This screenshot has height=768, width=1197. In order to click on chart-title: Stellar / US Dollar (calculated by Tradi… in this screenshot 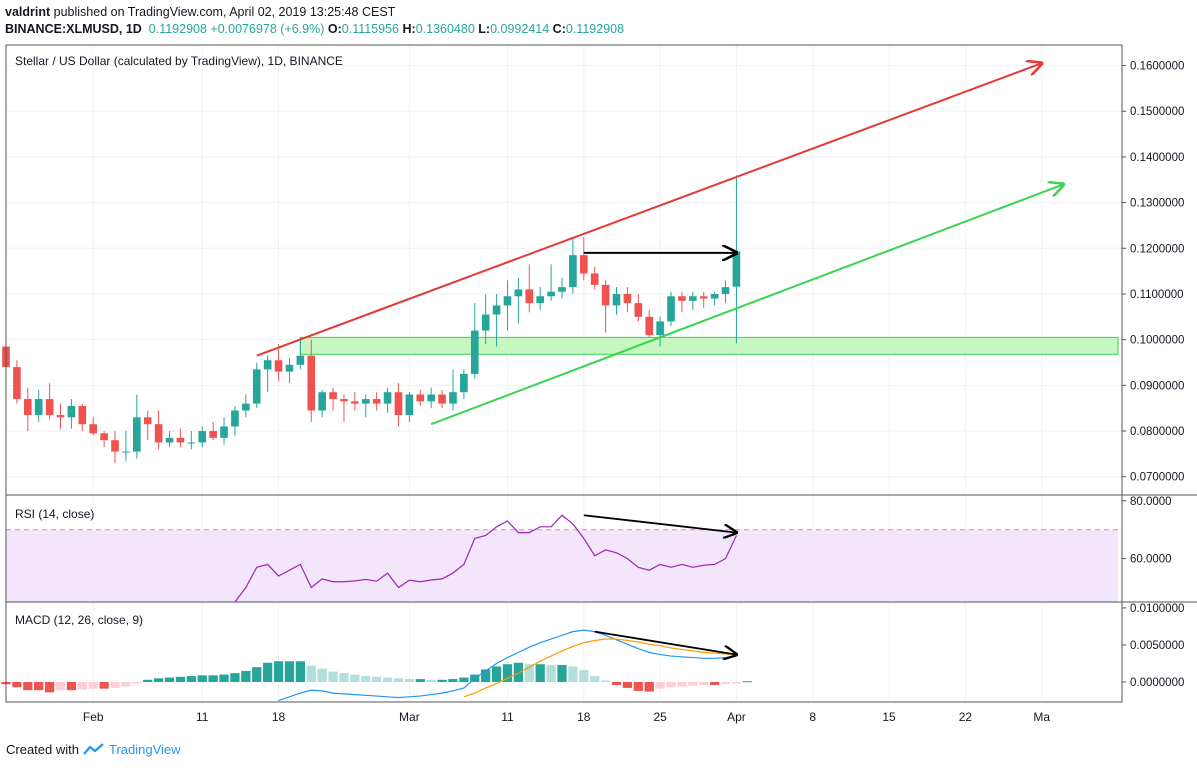, I will do `click(179, 61)`.